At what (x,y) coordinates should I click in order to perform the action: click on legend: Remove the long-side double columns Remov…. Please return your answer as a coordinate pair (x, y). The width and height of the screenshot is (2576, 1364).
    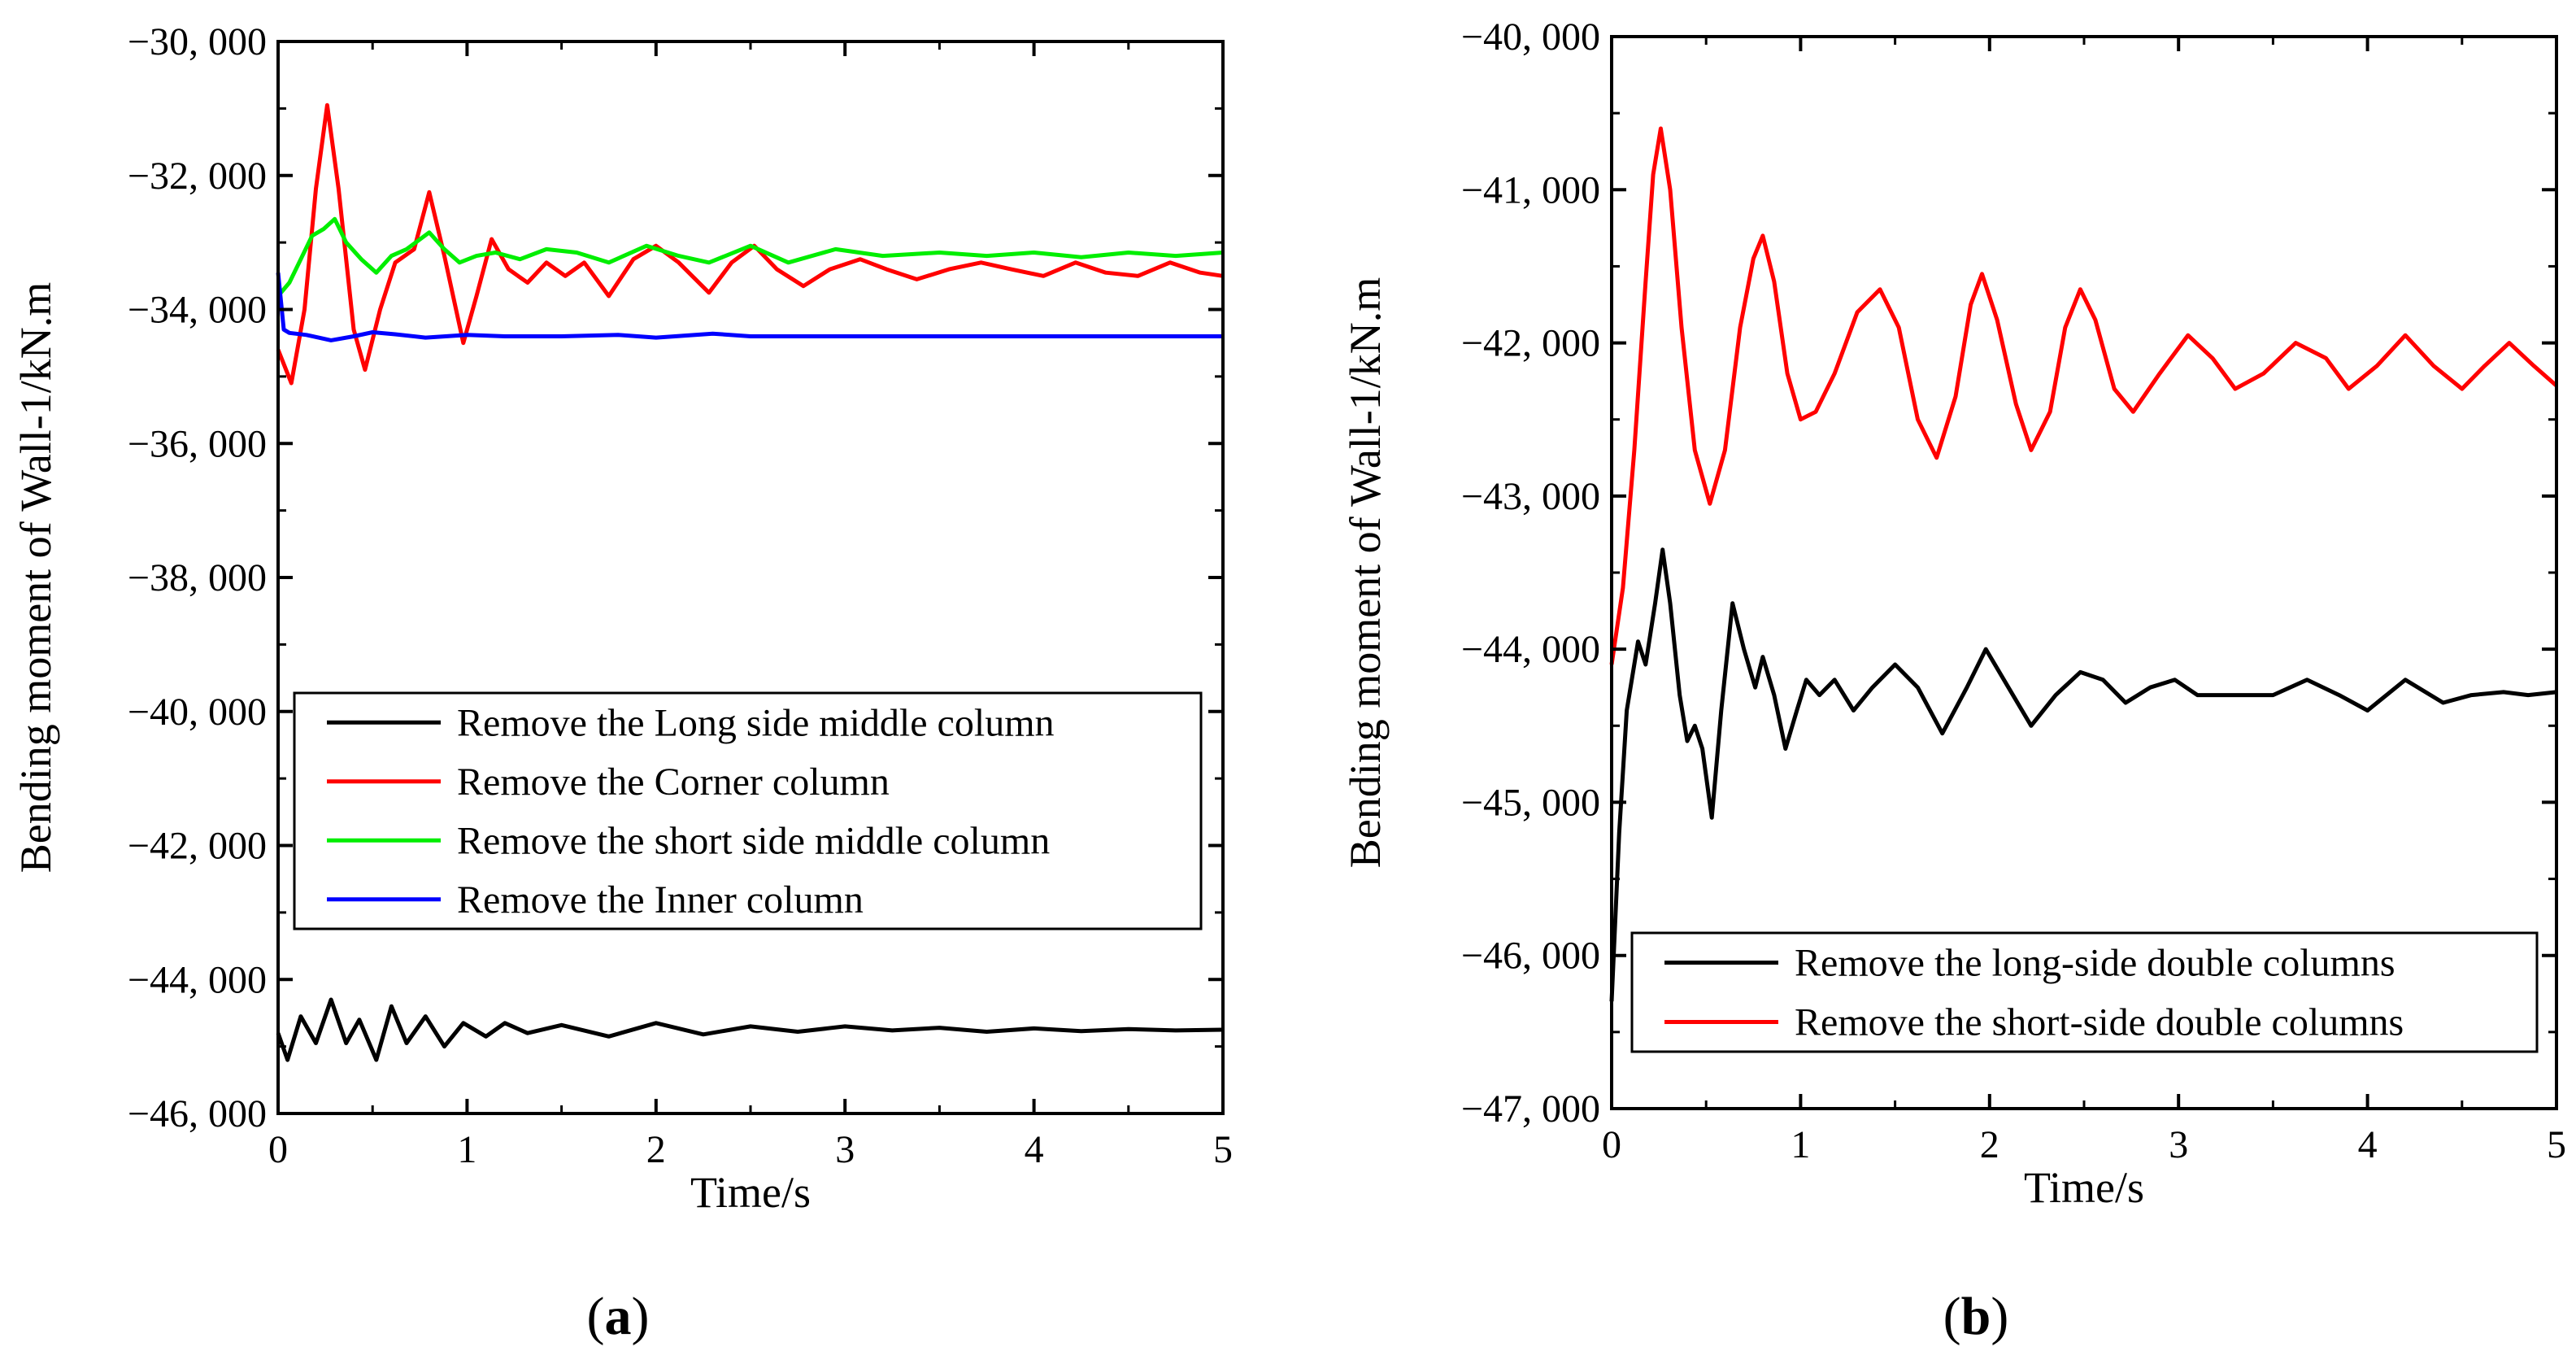
    Looking at the image, I should click on (2084, 992).